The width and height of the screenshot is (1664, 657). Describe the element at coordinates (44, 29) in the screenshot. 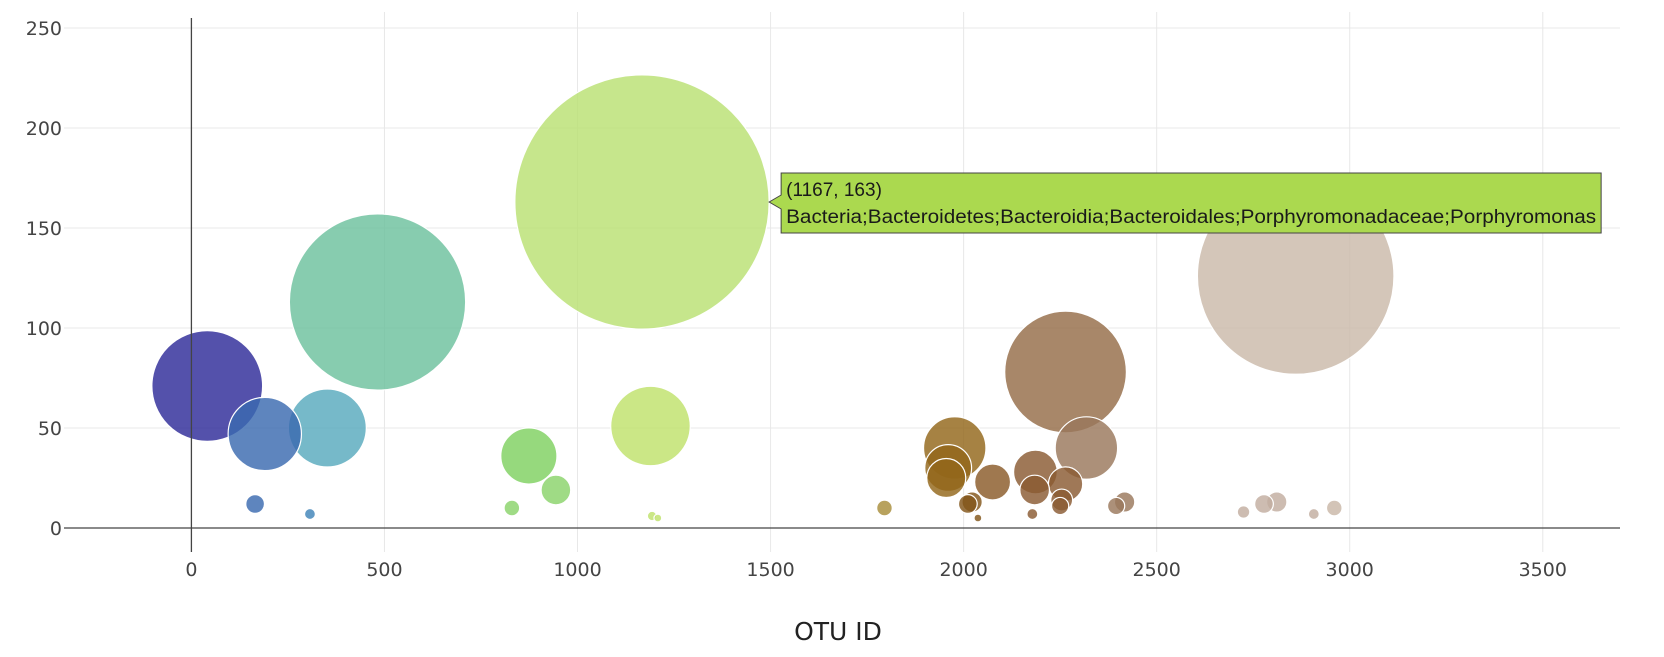

I see `y-tick-label: 250` at that location.